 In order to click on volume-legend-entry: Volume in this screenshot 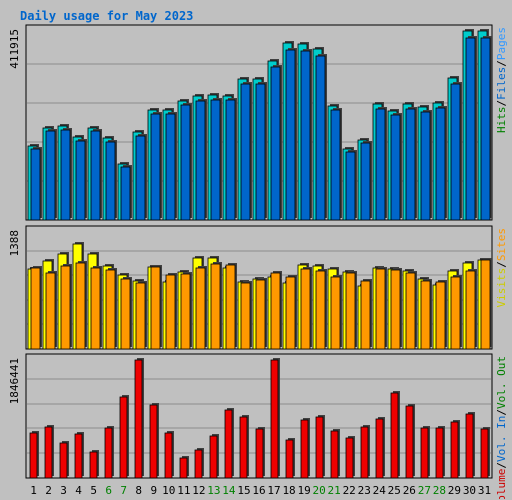, I will do `click(501, 484)`.